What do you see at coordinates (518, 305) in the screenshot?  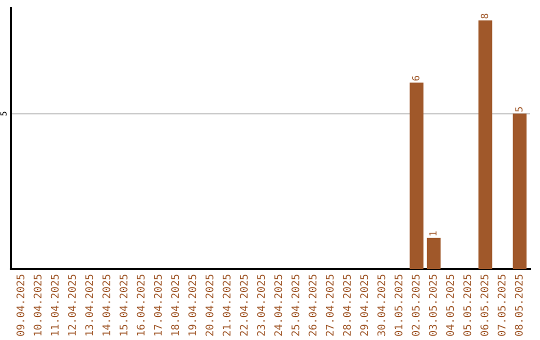 I see `x-tick-label: 08.05.2025` at bounding box center [518, 305].